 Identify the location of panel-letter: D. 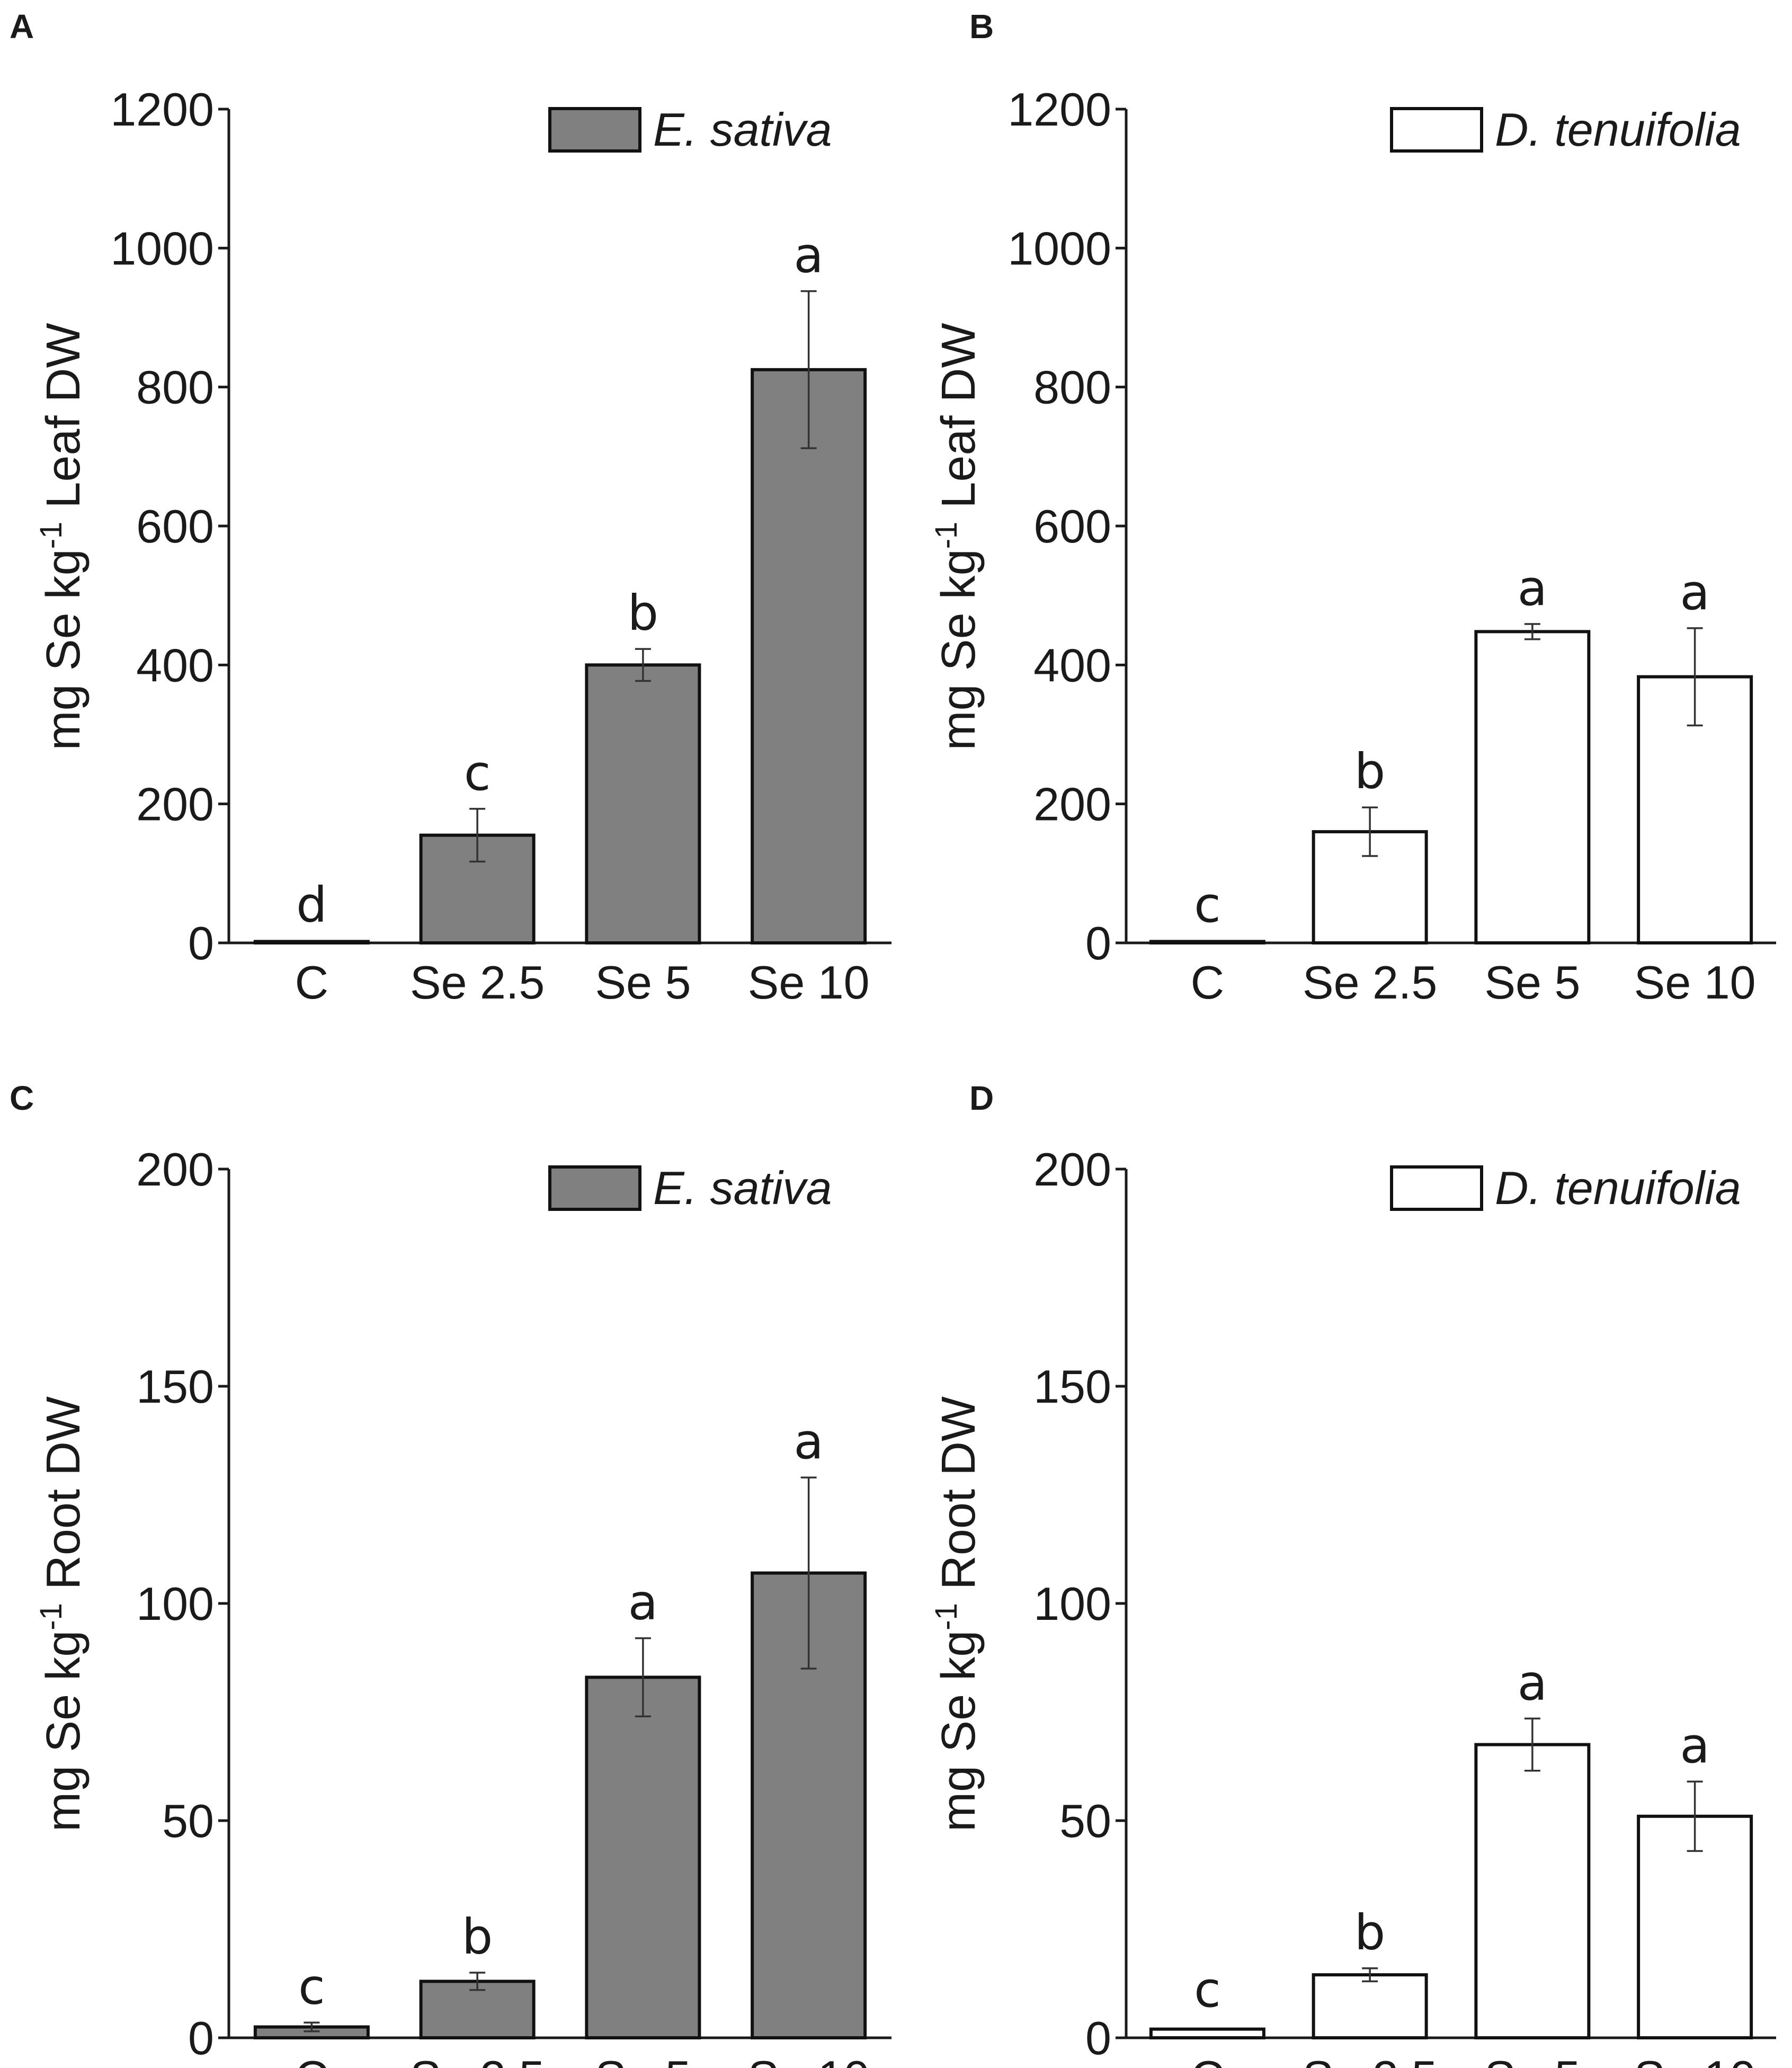
(982, 1098).